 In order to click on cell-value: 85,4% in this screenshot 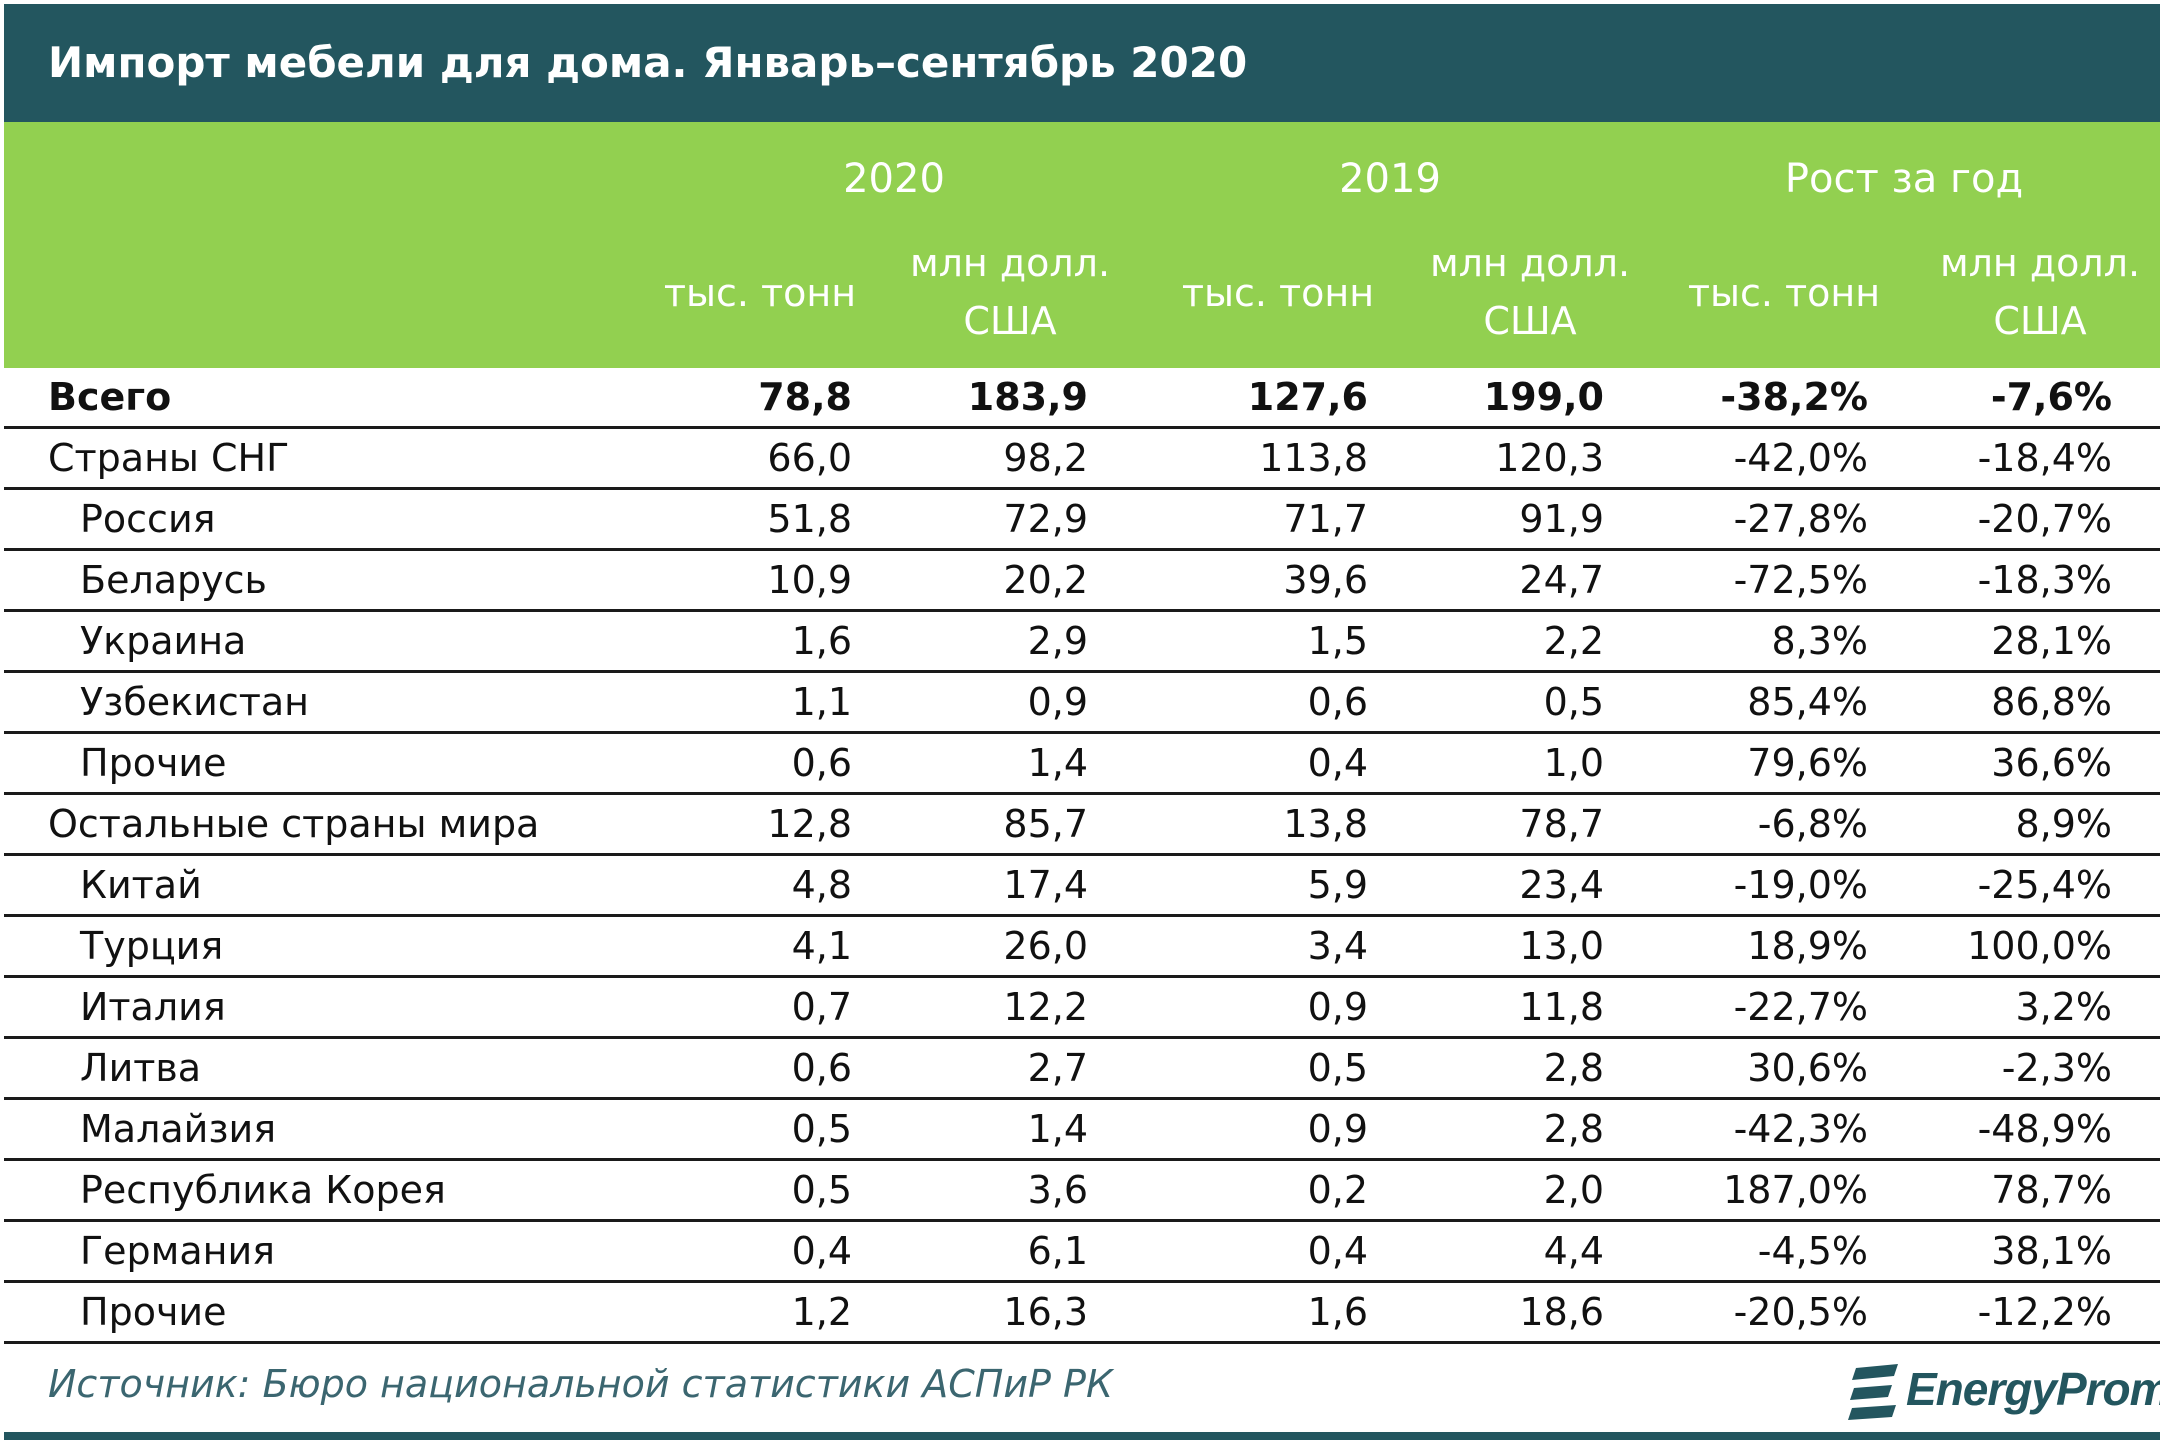, I will do `click(1736, 702)`.